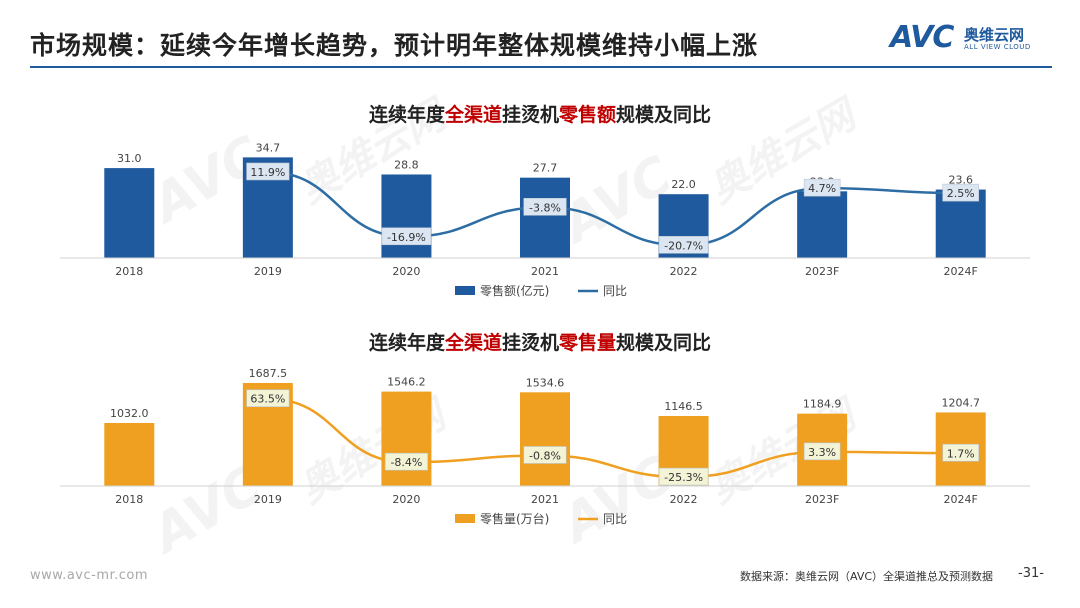 The height and width of the screenshot is (608, 1080). Describe the element at coordinates (394, 45) in the screenshot. I see `page-title: 市场规模：延续今年增长趋势，预计明年整体规模维持小幅上涨` at that location.